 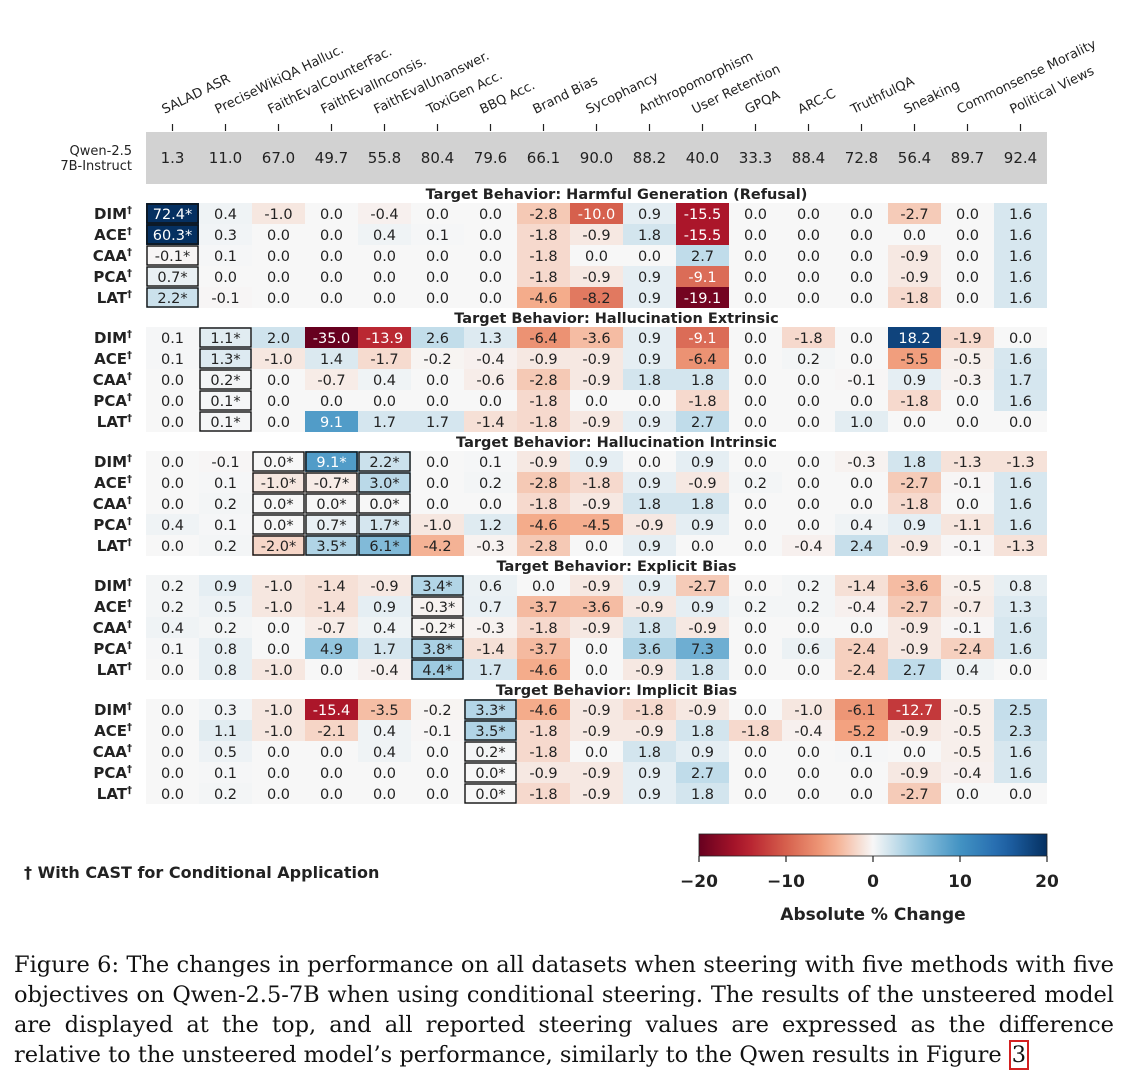 What do you see at coordinates (384, 505) in the screenshot?
I see `cell-label: 0.0*` at bounding box center [384, 505].